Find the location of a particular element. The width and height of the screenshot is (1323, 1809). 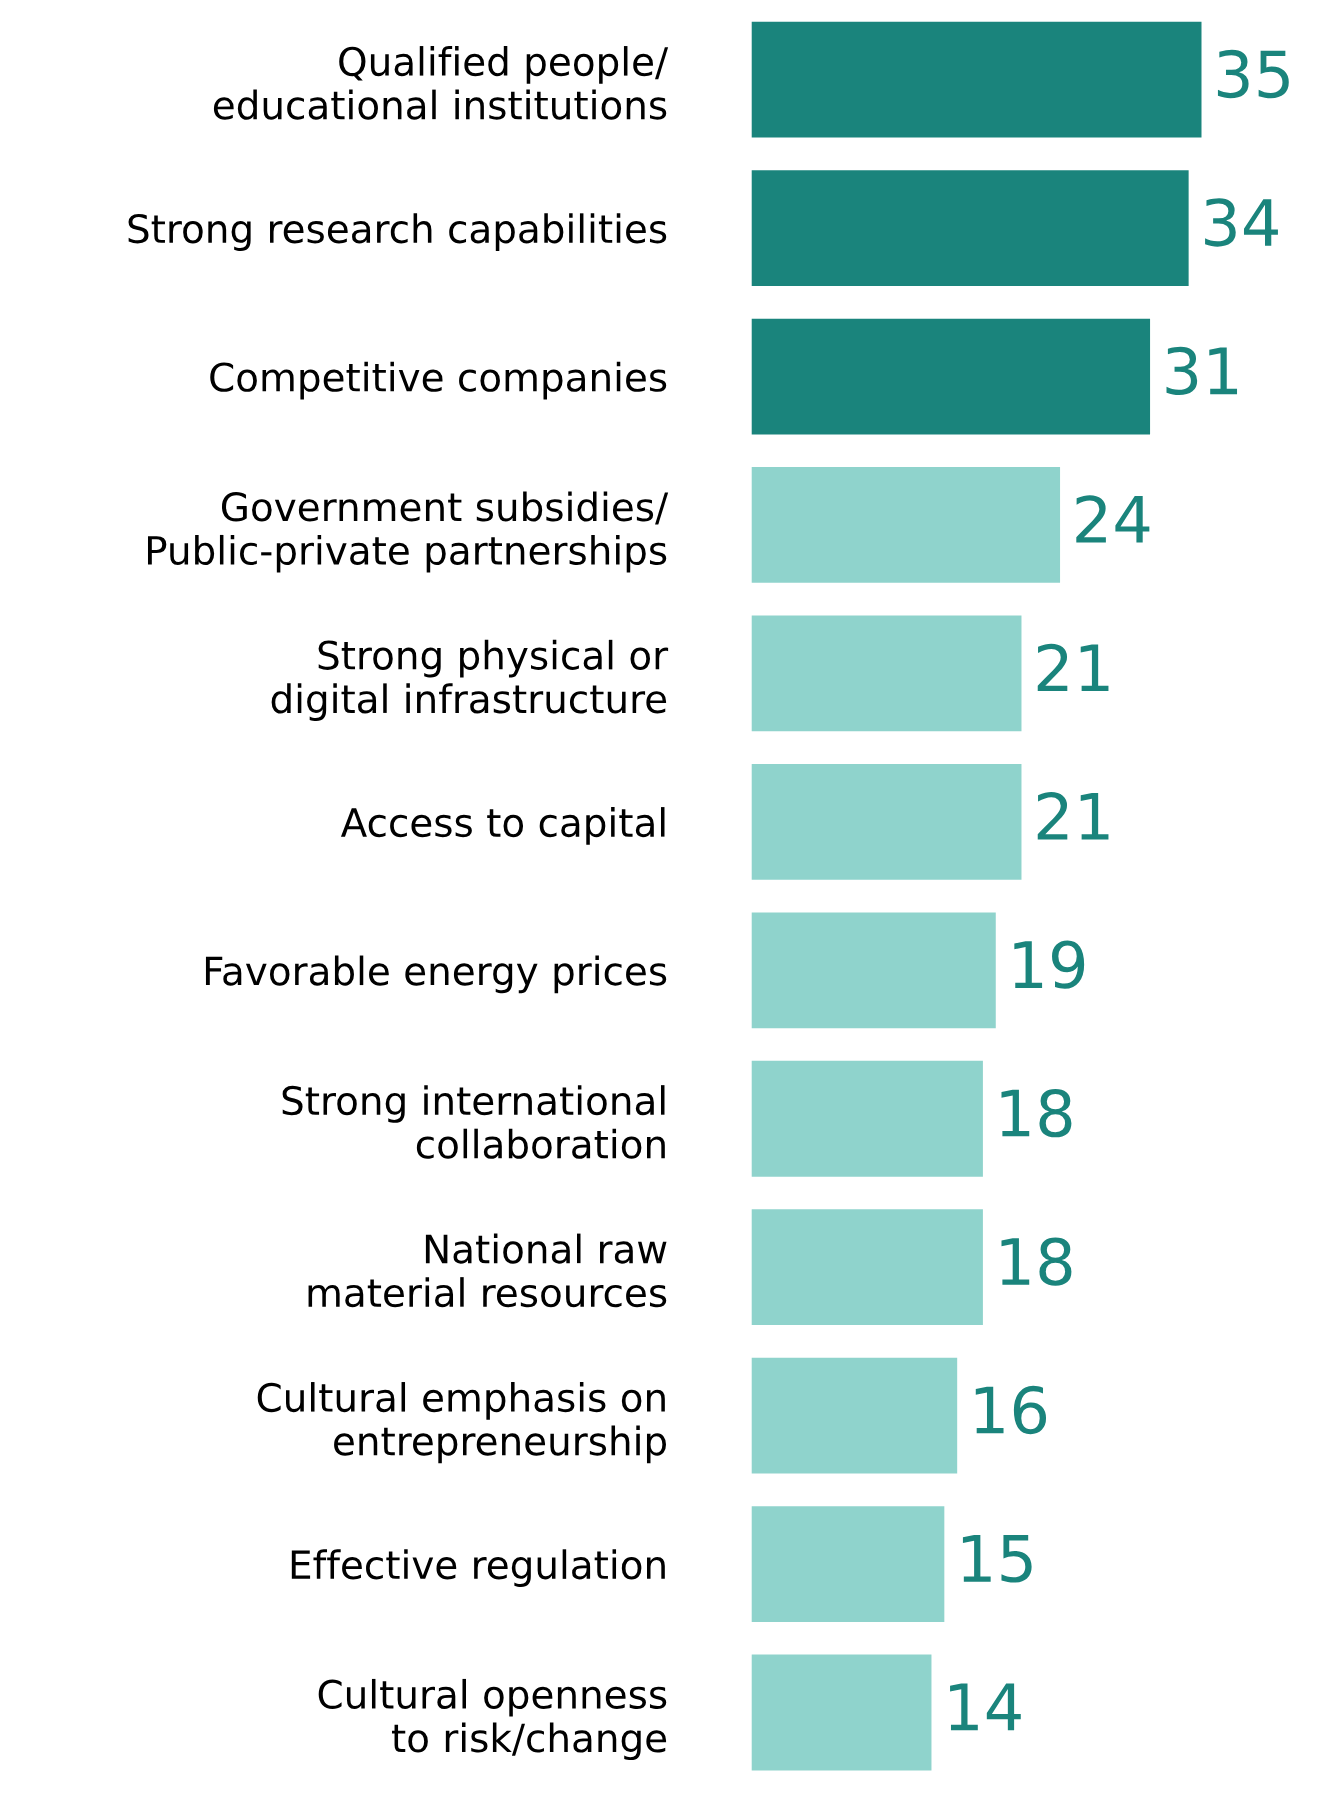

y-tick-label: Cultural emphasis on entrepreneurship is located at coordinates (461, 1423).